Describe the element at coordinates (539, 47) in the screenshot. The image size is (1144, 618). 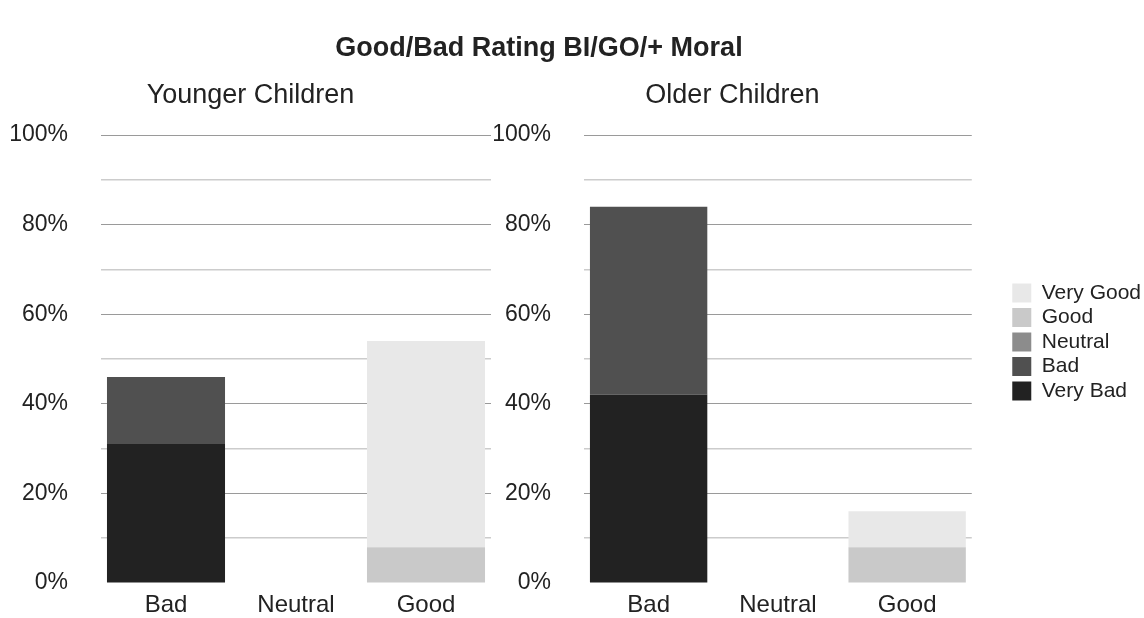
I see `chart-title: Good/Bad Rating BI/GO/+ Moral` at that location.